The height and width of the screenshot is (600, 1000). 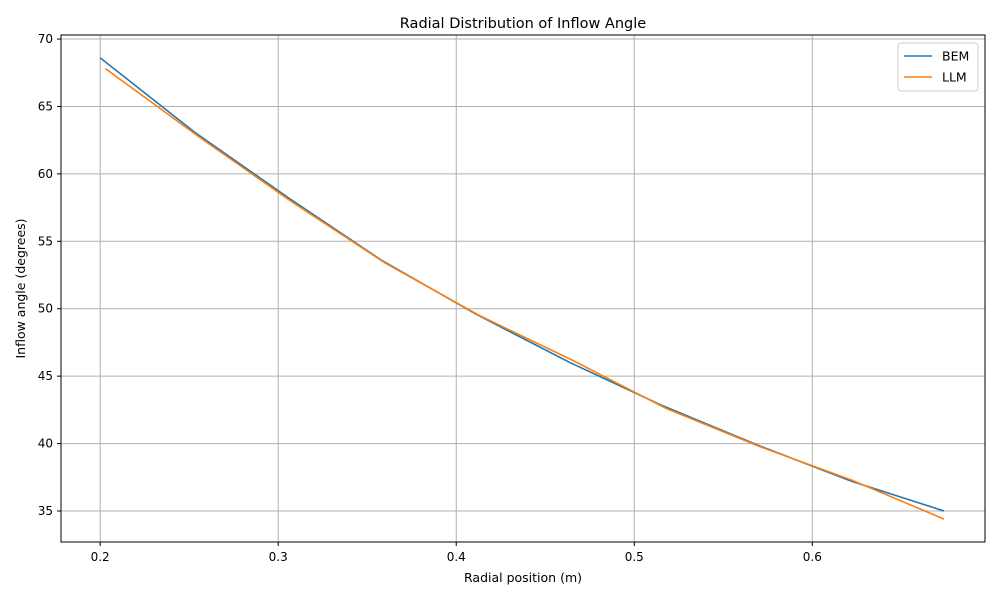 I want to click on x-tick-label: 0.5, so click(x=634, y=557).